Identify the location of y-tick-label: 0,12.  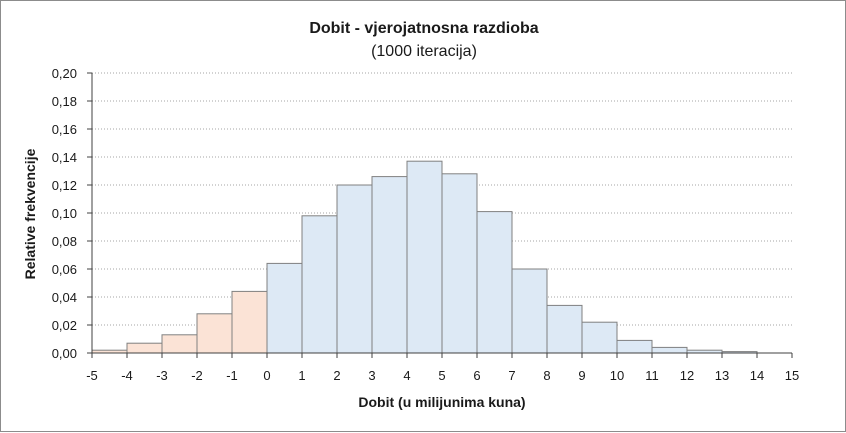
(64, 185).